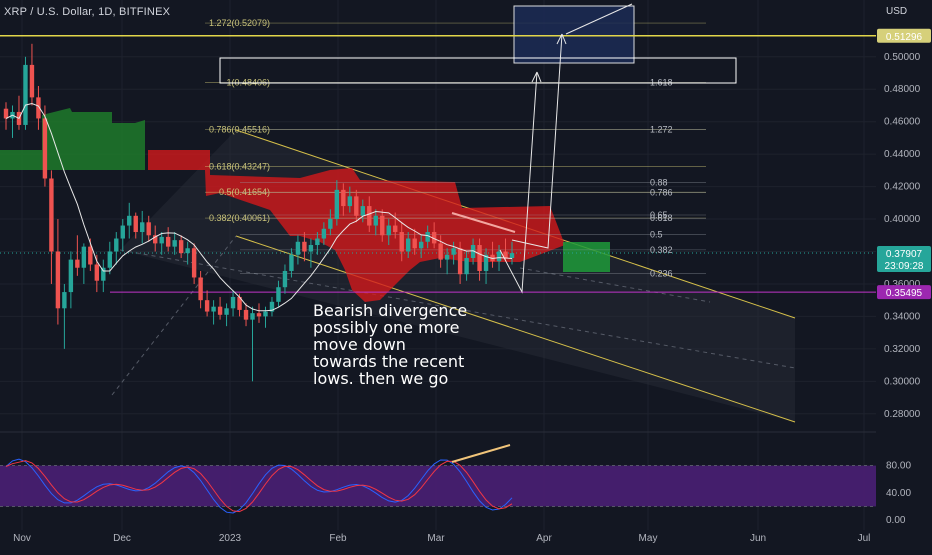 The image size is (932, 555). Describe the element at coordinates (902, 187) in the screenshot. I see `y-tick-label: 0.42000` at that location.